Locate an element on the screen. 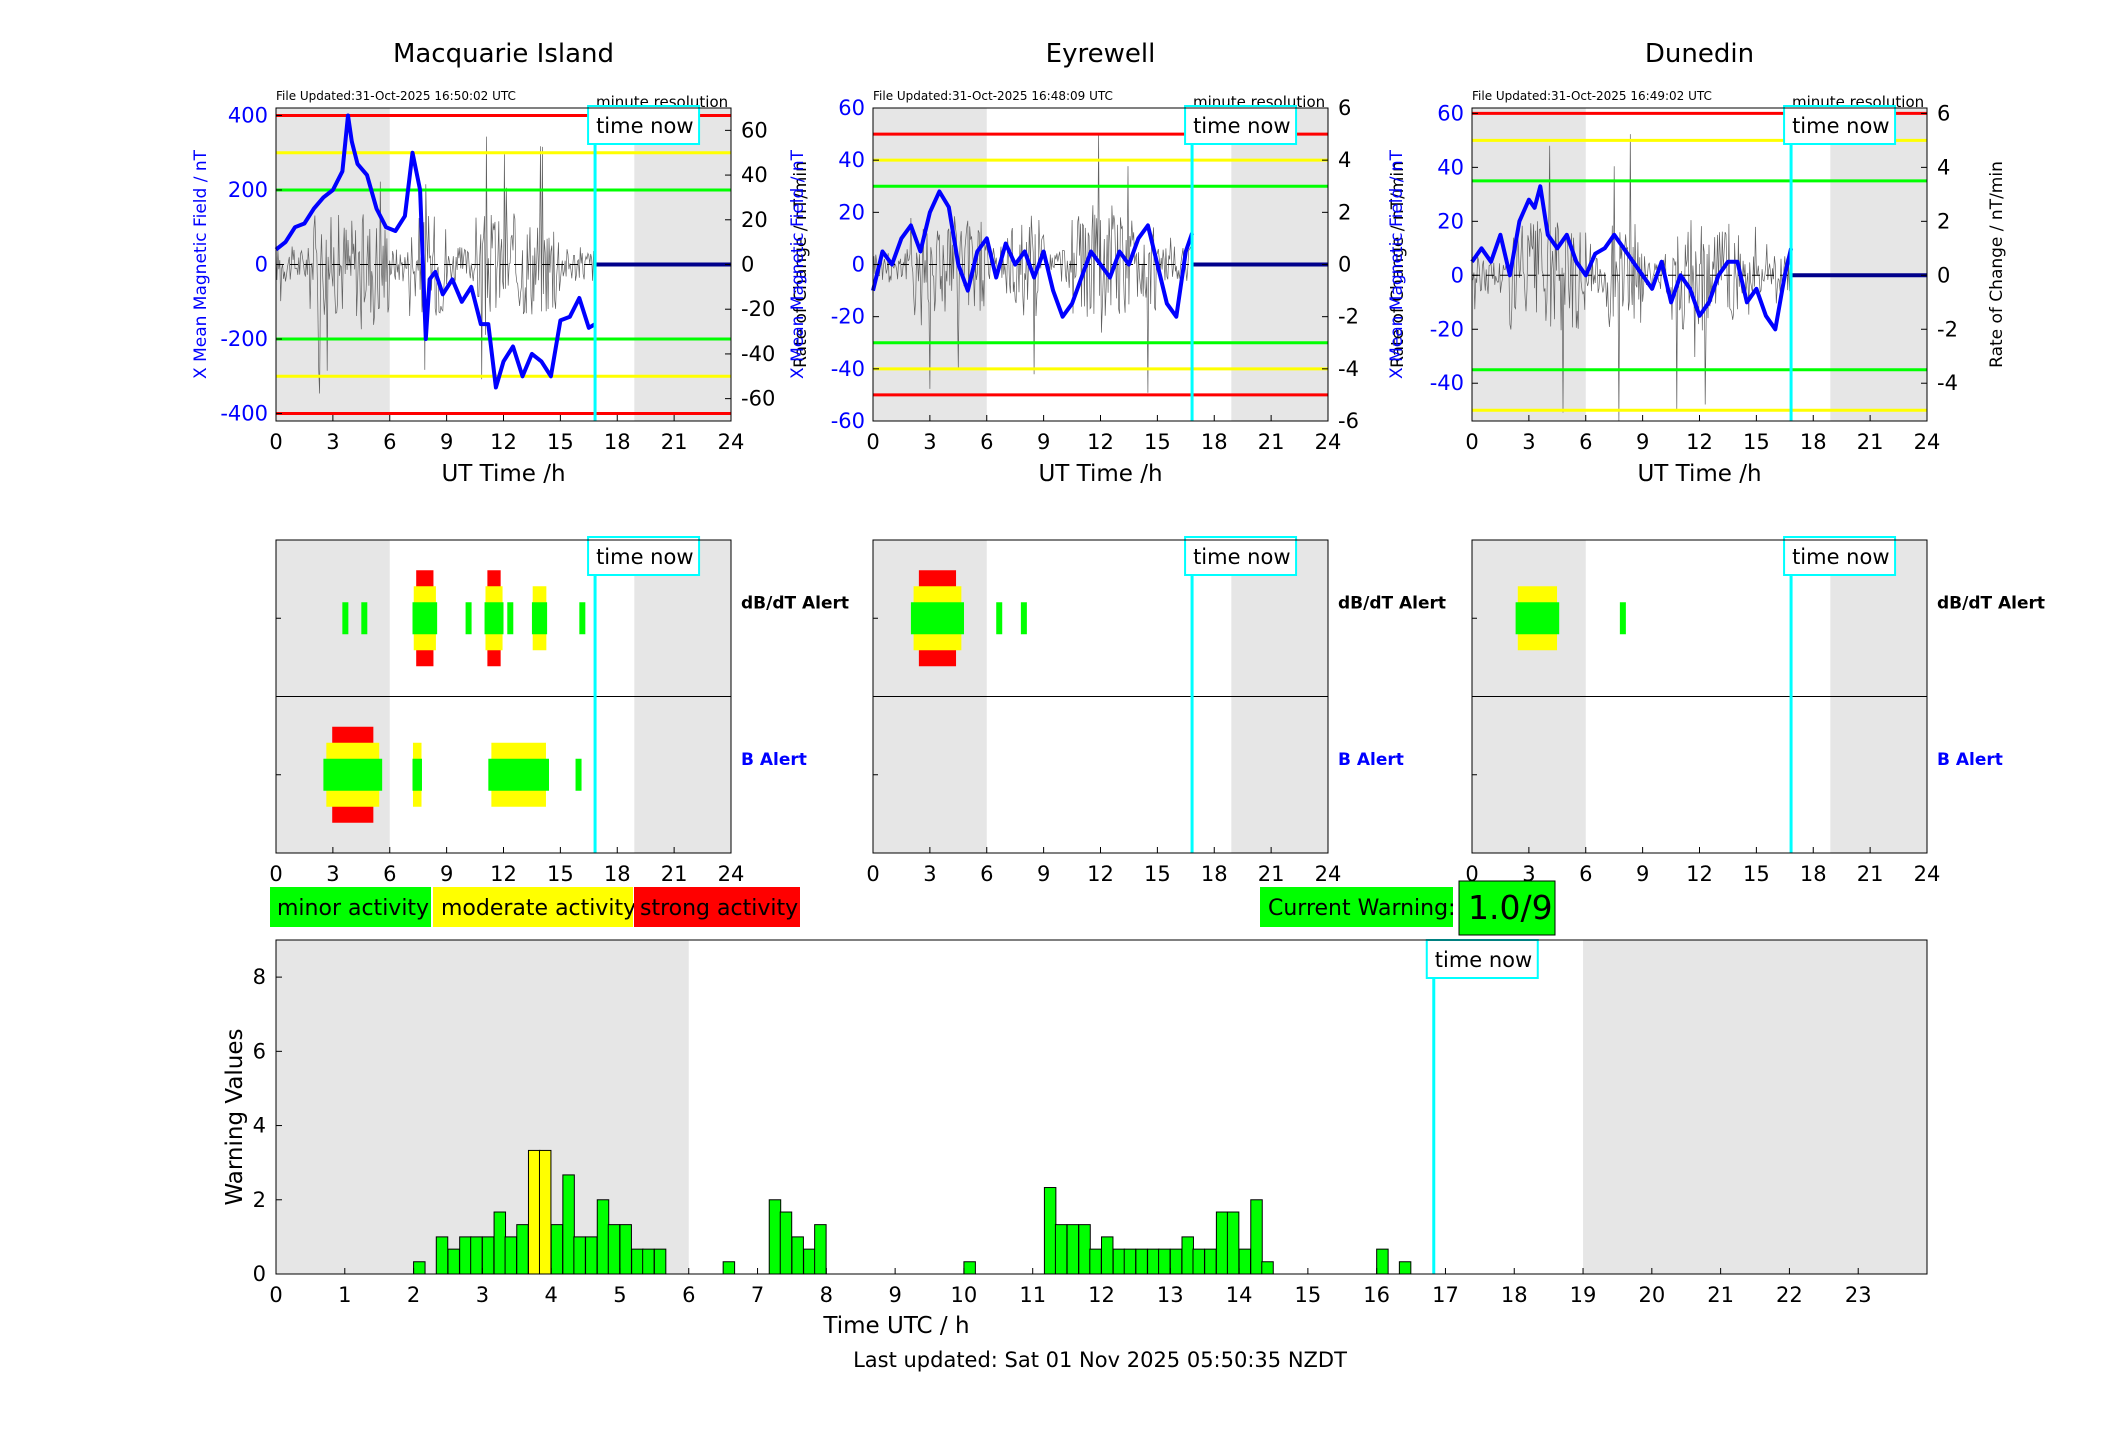  x-tick-label: 22 is located at coordinates (1789, 1295).